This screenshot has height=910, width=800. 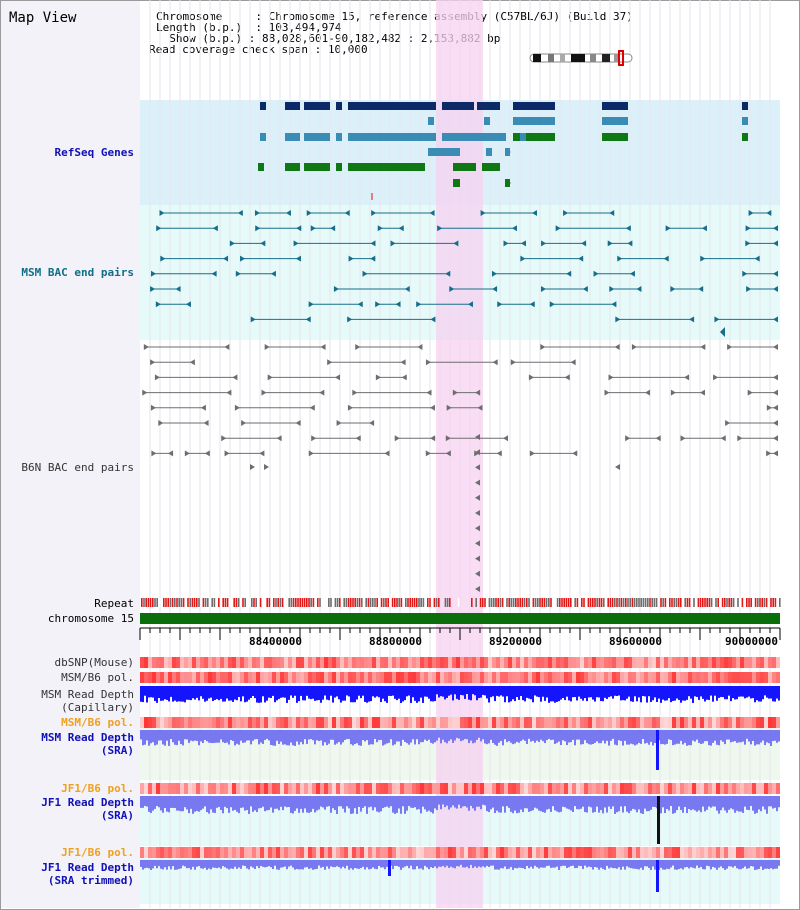 What do you see at coordinates (461, 602) in the screenshot?
I see `repeat-track` at bounding box center [461, 602].